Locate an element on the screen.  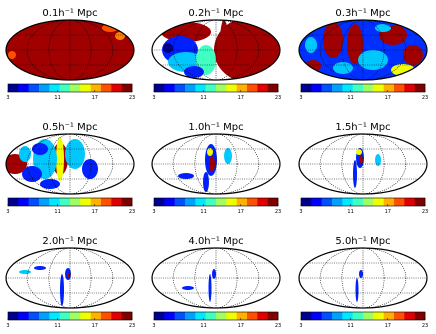
panel-title: 0.3h⁻¹ Mpc is located at coordinates (362, 13).